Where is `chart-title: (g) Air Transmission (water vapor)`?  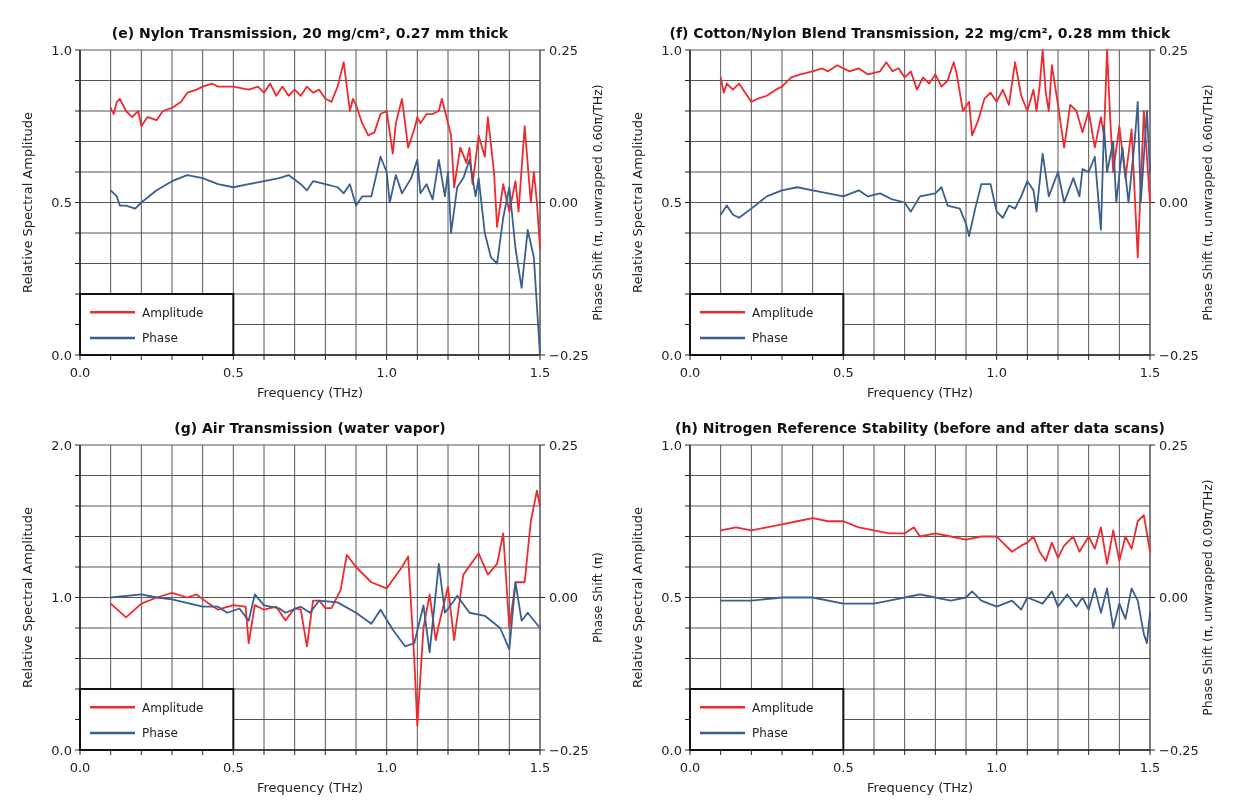 chart-title: (g) Air Transmission (water vapor) is located at coordinates (310, 428).